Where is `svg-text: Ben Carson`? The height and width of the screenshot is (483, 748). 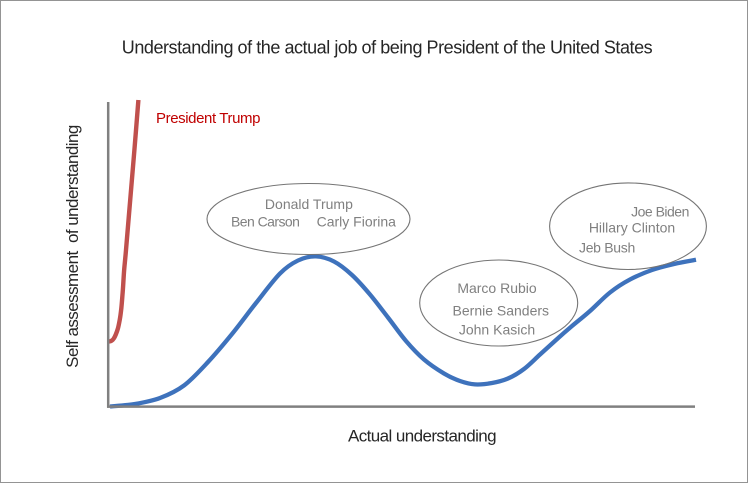 svg-text: Ben Carson is located at coordinates (265, 222).